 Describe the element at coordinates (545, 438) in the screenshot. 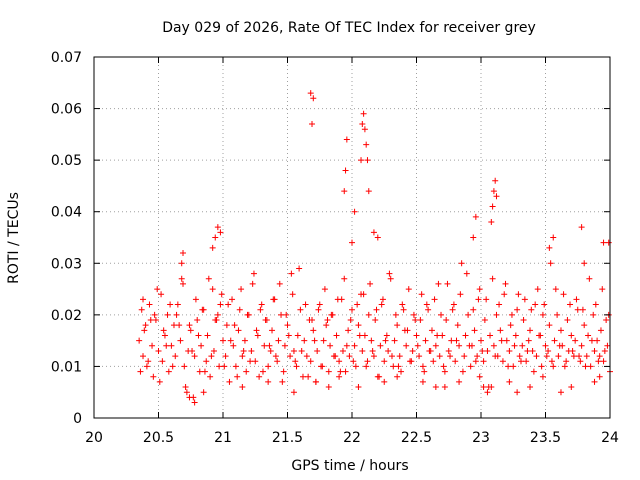

I see `x-tick-label: 23.5` at that location.